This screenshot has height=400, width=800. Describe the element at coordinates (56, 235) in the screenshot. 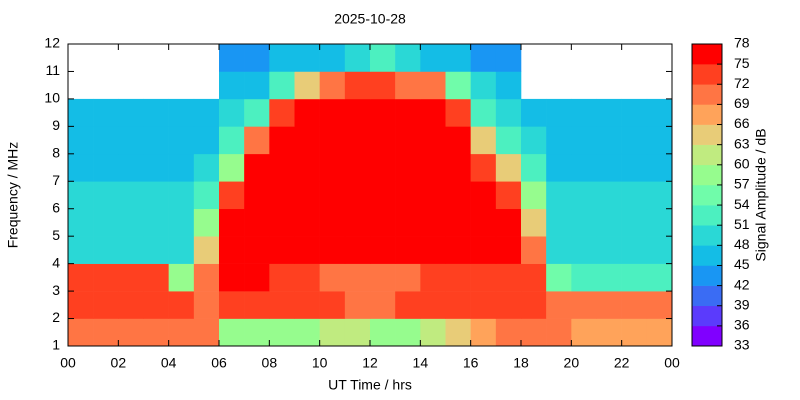

I see `y-tick-label: 5` at that location.